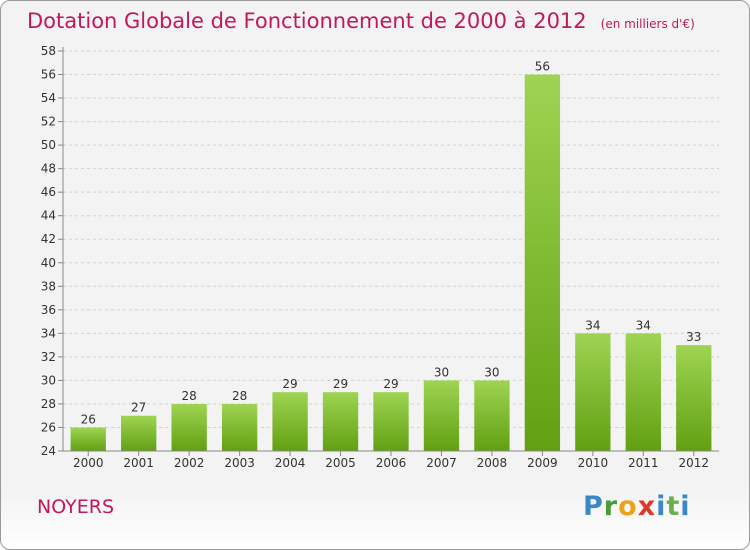 Image resolution: width=750 pixels, height=550 pixels. I want to click on x-tick-label: 2000, so click(88, 463).